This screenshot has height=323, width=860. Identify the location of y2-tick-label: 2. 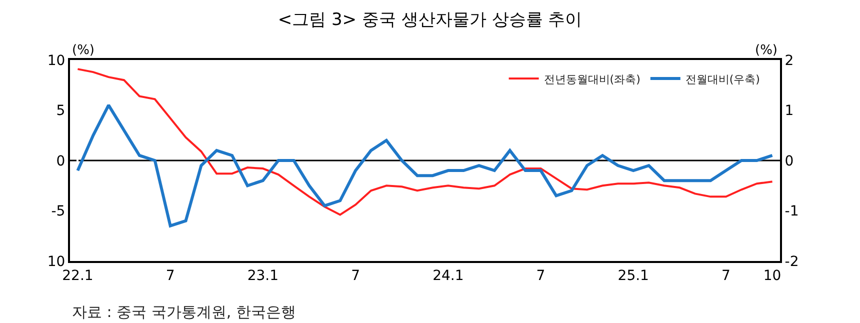
(789, 60).